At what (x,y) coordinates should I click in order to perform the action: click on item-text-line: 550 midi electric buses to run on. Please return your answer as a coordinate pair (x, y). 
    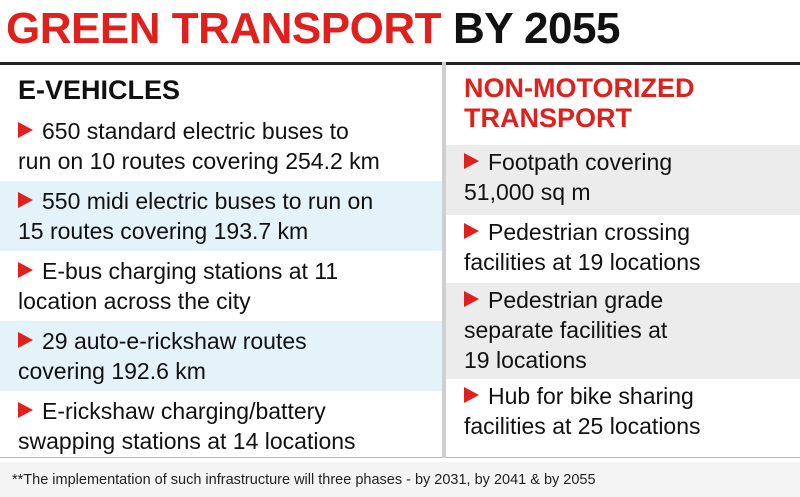
    Looking at the image, I should click on (208, 201).